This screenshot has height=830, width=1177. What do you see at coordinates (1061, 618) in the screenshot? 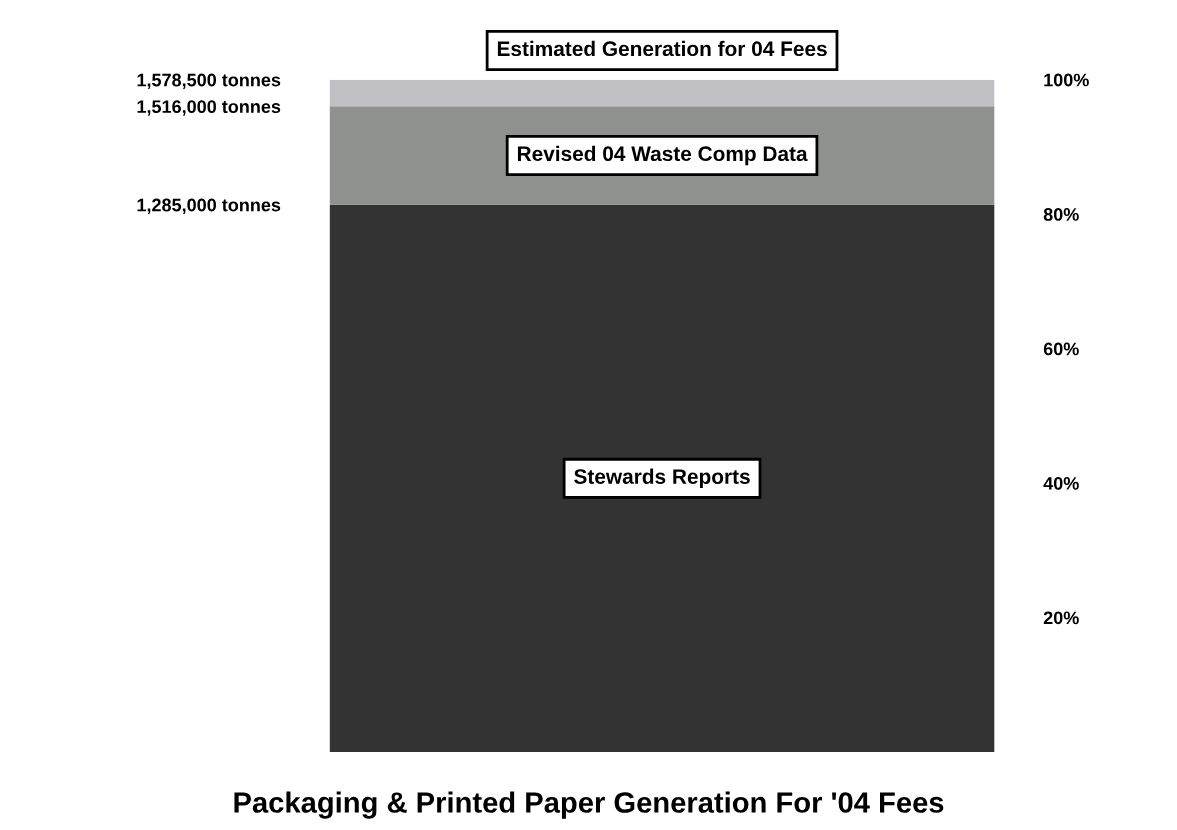
I see `y2-tick-label: 20%` at bounding box center [1061, 618].